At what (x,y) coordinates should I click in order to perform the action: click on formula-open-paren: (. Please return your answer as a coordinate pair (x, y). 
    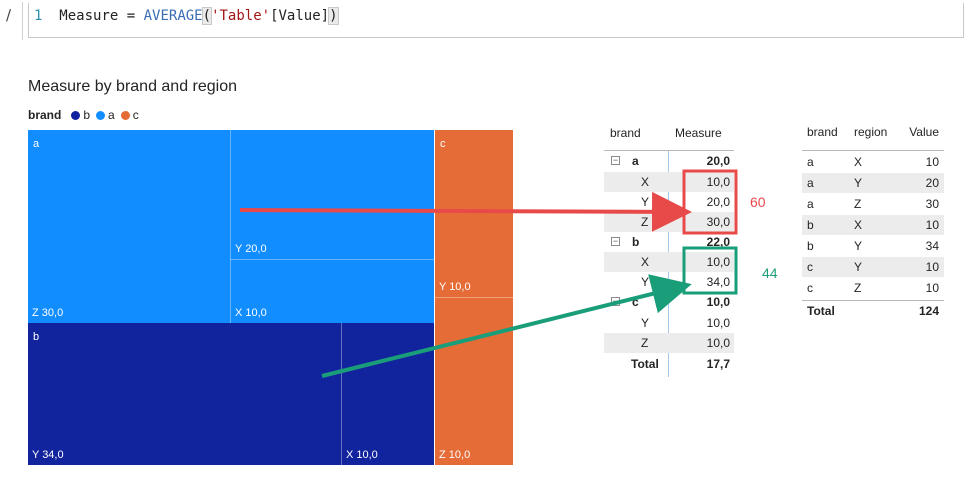
    Looking at the image, I should click on (207, 16).